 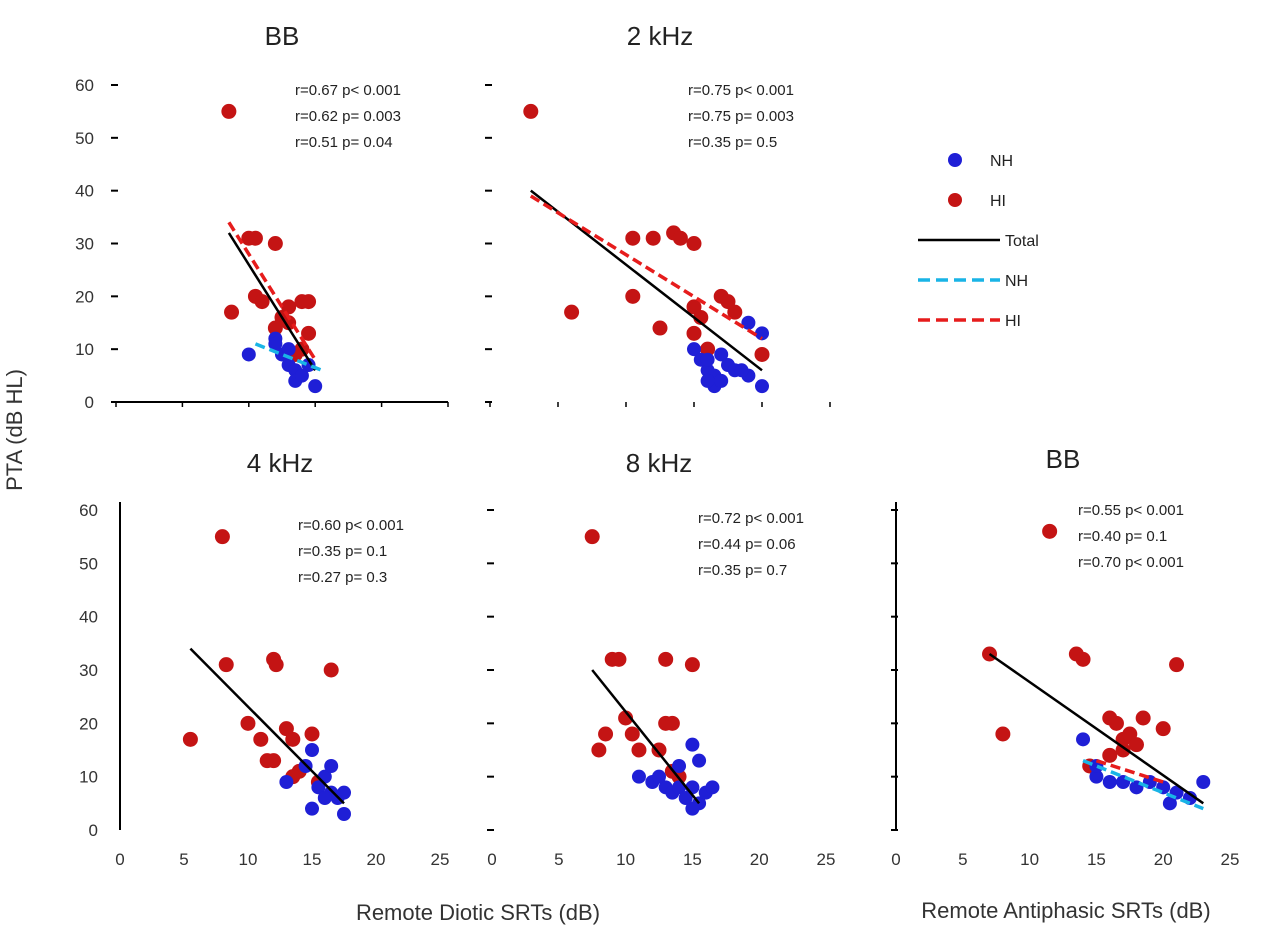 I want to click on legend-item: HI, so click(x=977, y=201).